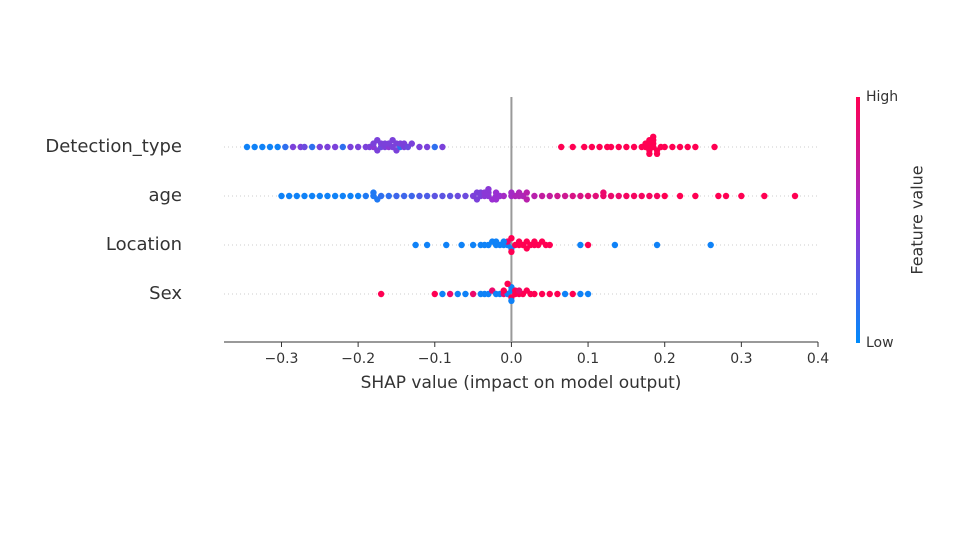 This screenshot has height=540, width=960. I want to click on colorbar-low: Low, so click(880, 343).